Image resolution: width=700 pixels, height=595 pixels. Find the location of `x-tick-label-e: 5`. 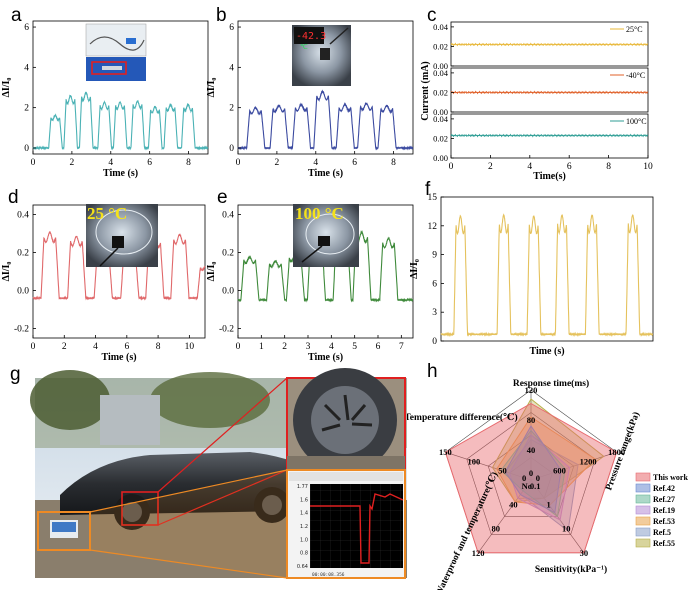

x-tick-label-e: 5 is located at coordinates (354, 347).